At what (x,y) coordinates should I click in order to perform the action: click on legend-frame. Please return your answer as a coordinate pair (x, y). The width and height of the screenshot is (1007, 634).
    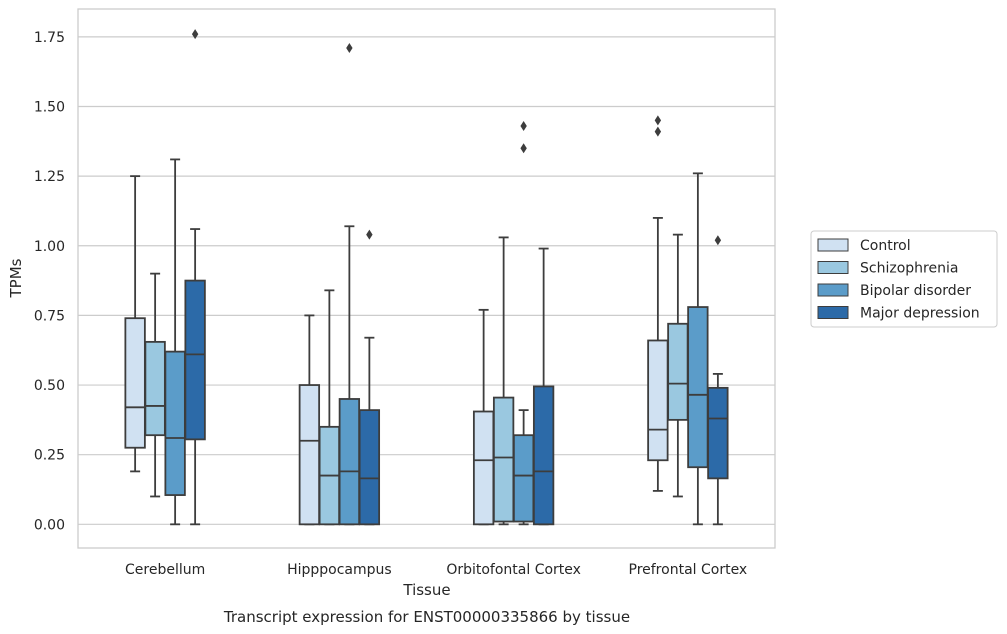
    Looking at the image, I should click on (904, 279).